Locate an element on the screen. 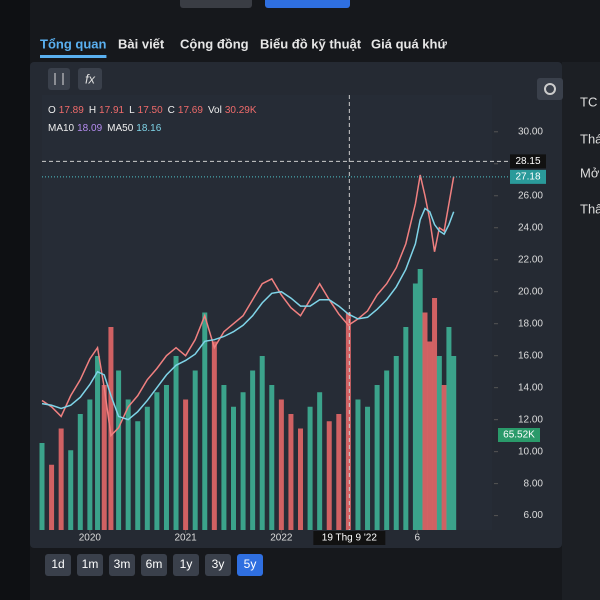 The height and width of the screenshot is (600, 600). crosshair-x-box is located at coordinates (349, 538).